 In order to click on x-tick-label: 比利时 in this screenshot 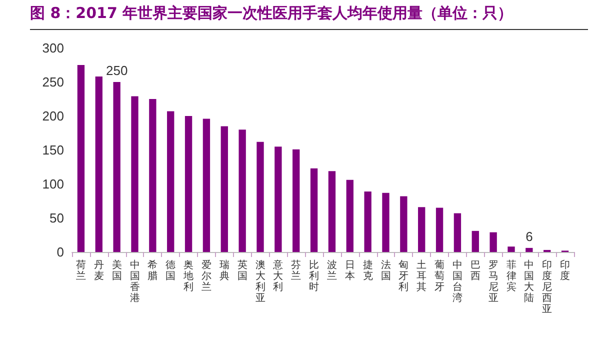, I will do `click(314, 276)`.